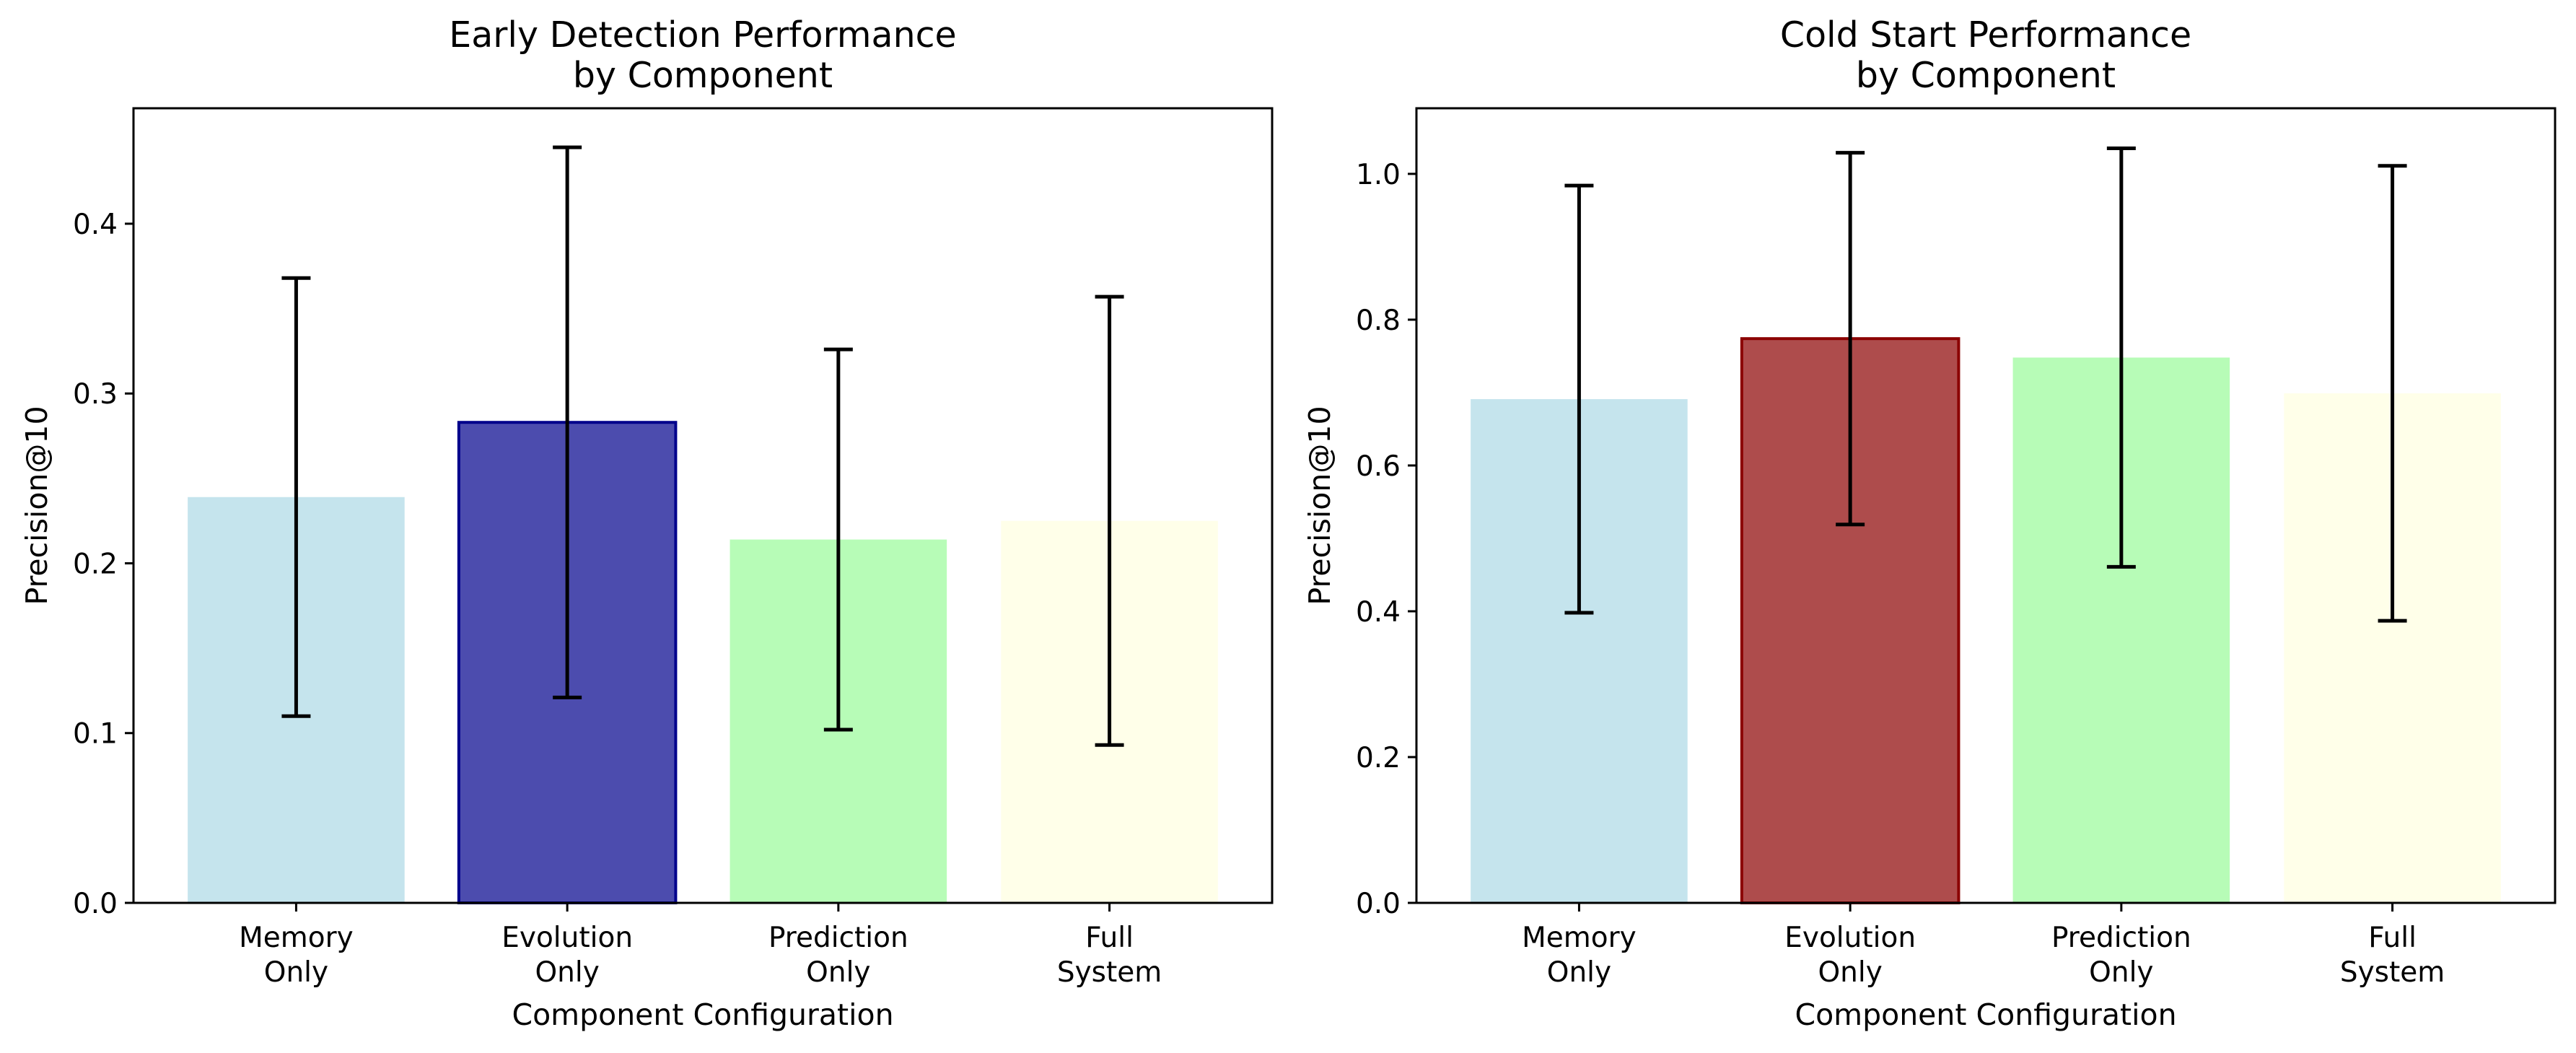  Describe the element at coordinates (1378, 467) in the screenshot. I see `y-tick-label-3: 0.6` at that location.